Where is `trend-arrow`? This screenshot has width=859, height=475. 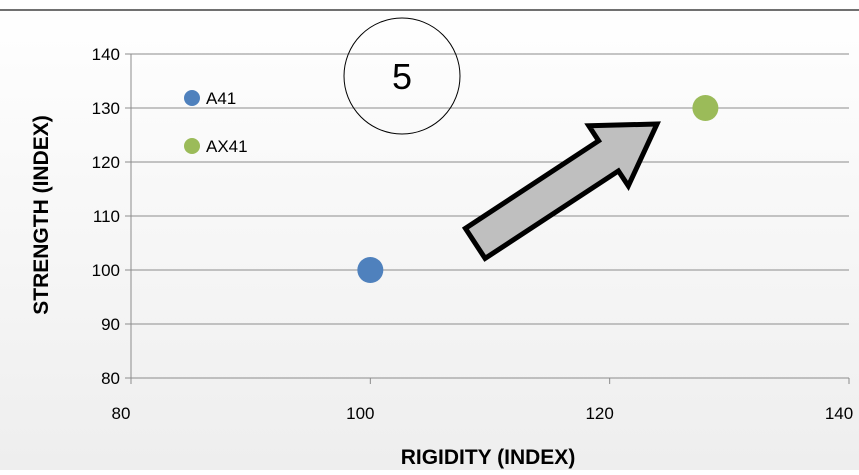 trend-arrow is located at coordinates (561, 191).